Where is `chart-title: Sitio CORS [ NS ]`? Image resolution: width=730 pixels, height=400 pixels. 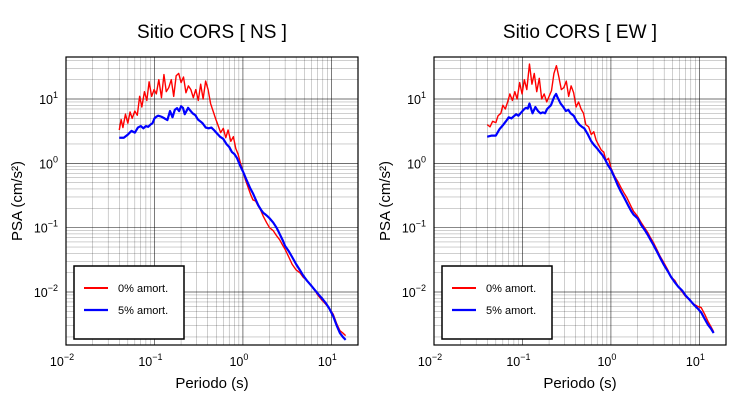
chart-title: Sitio CORS [ NS ] is located at coordinates (212, 32).